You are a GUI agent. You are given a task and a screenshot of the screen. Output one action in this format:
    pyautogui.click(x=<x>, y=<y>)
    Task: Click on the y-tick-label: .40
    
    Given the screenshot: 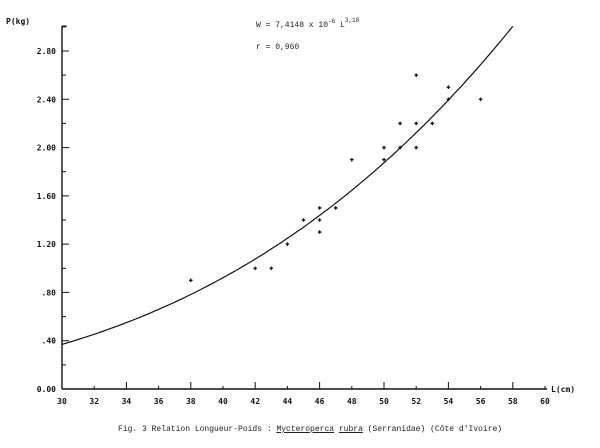 What is the action you would take?
    pyautogui.click(x=49, y=341)
    